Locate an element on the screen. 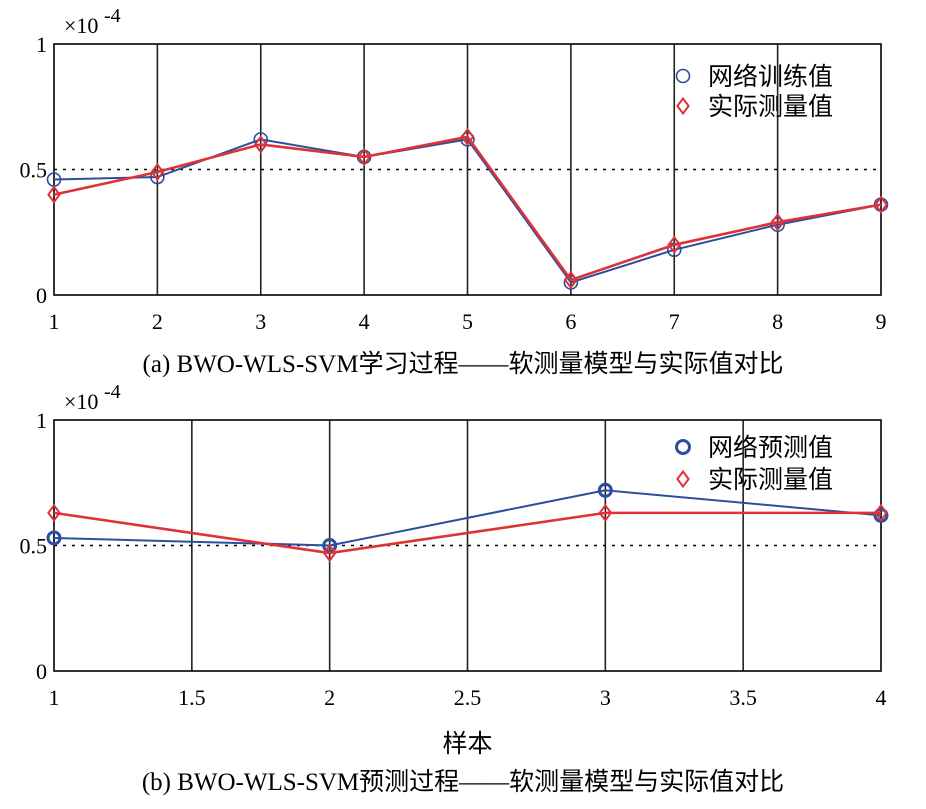  legend-label-1: 网络训练值 is located at coordinates (770, 77).